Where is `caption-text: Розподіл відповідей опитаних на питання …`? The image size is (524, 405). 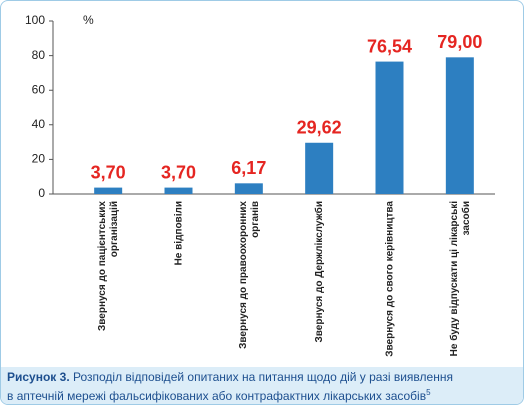
caption-text: Розподіл відповідей опитаних на питання … is located at coordinates (230, 386).